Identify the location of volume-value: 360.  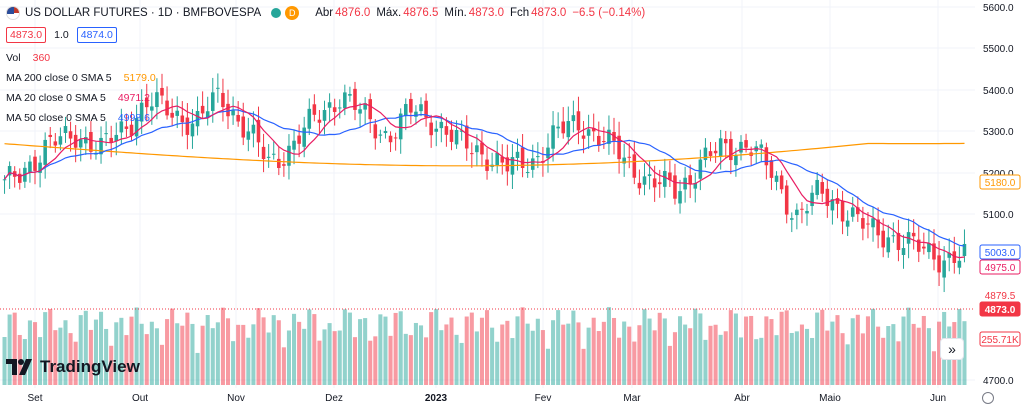
(41, 58).